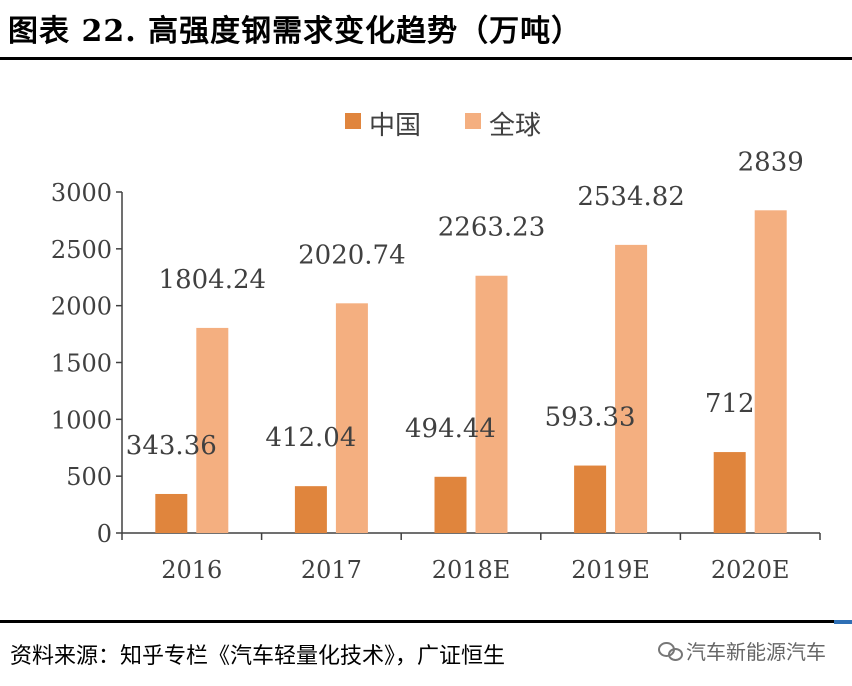 The height and width of the screenshot is (686, 852). Describe the element at coordinates (171, 513) in the screenshot. I see `bar-中国-2016` at that location.